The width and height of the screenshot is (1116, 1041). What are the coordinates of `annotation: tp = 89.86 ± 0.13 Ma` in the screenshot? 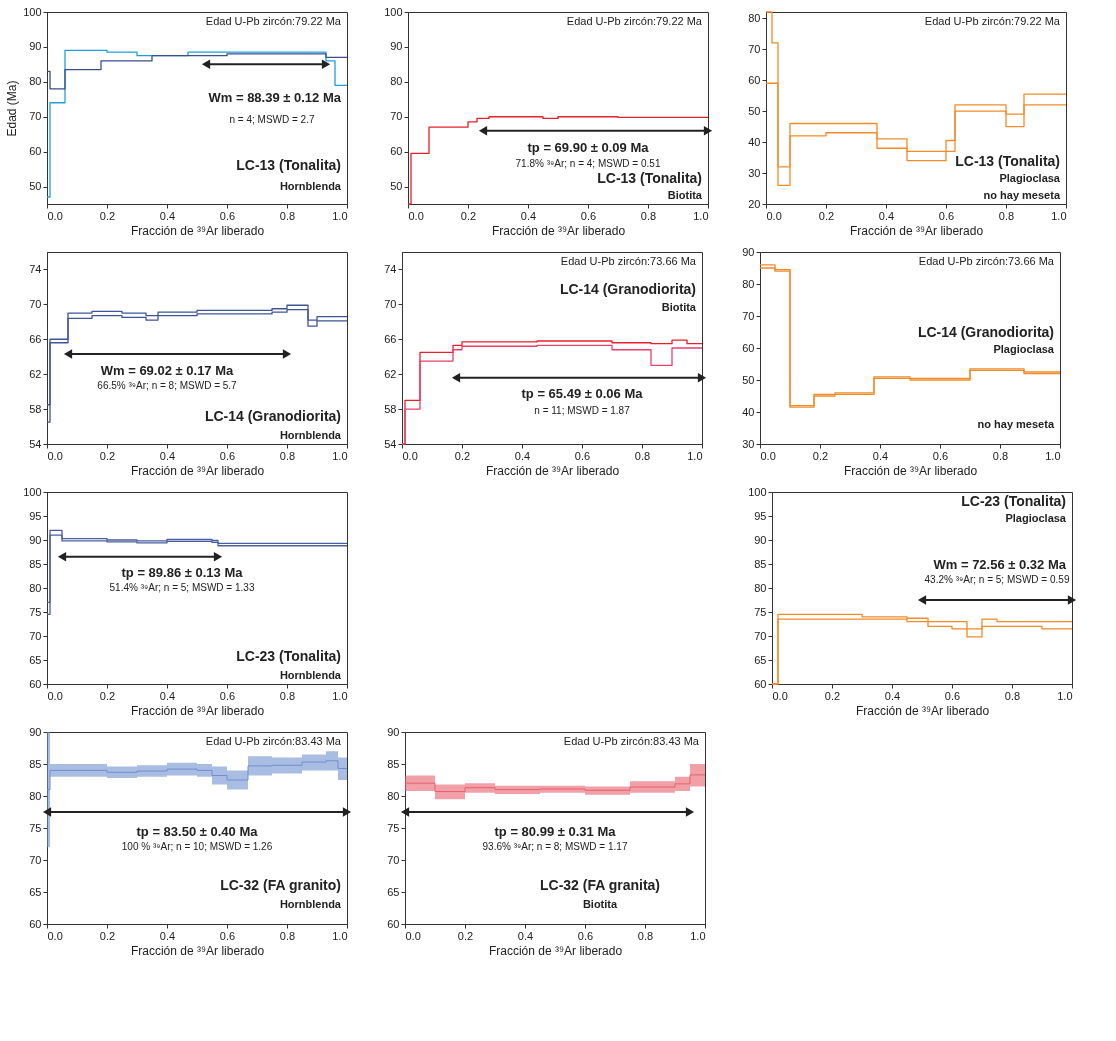 It's located at (182, 572).